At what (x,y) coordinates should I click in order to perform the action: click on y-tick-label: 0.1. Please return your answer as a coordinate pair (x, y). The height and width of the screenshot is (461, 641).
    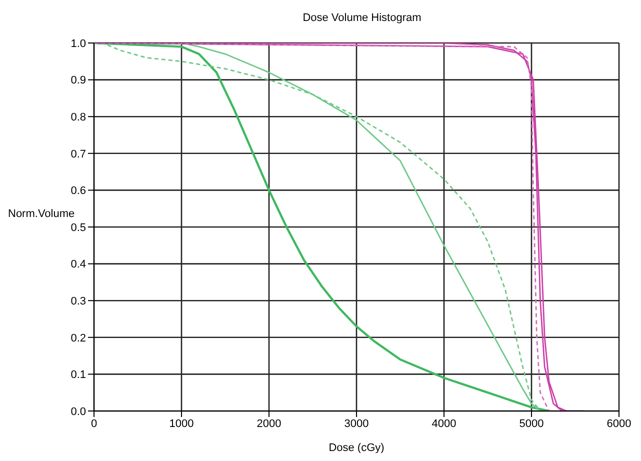
    Looking at the image, I should click on (78, 375).